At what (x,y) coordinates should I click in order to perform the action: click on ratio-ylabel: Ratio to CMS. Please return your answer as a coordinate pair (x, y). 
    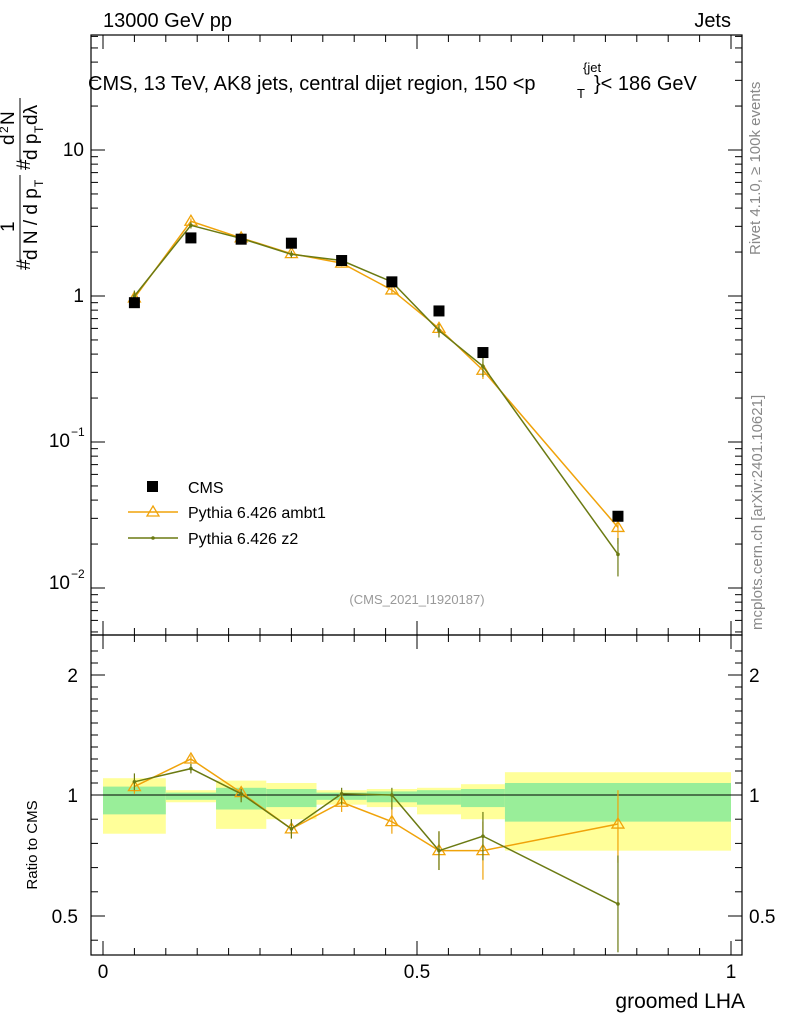
    Looking at the image, I should click on (32, 844).